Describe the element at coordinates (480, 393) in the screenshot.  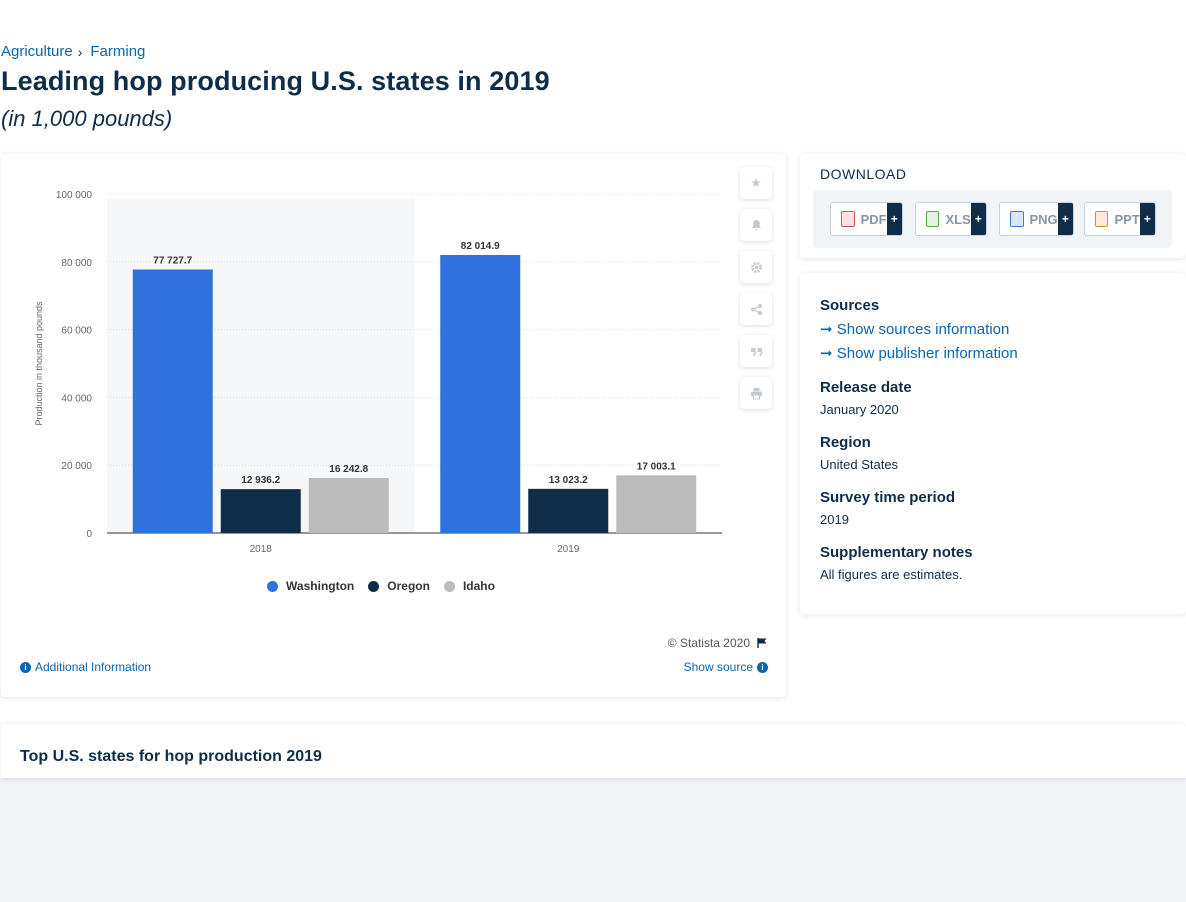
I see `bar-washington-2019` at that location.